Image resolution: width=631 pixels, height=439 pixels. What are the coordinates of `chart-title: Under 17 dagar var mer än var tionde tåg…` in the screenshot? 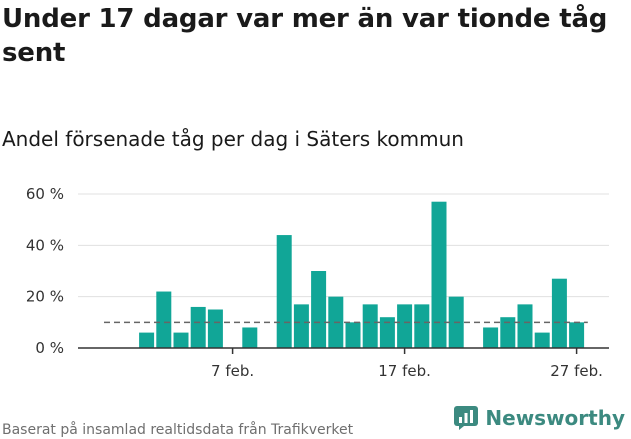 It's located at (305, 36).